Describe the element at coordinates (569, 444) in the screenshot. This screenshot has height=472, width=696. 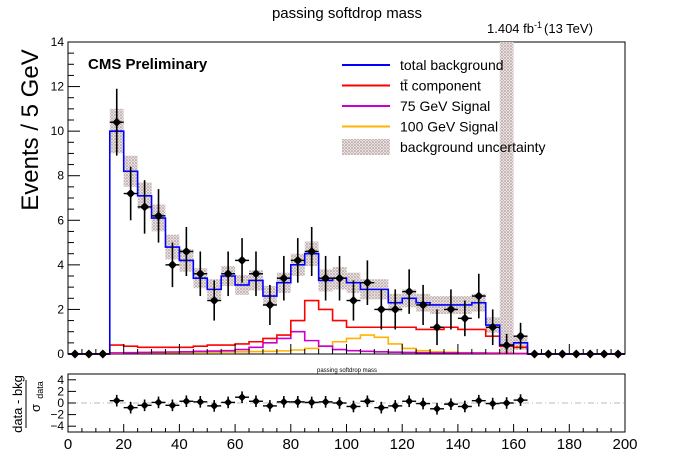
I see `x-tick-label: 180` at that location.